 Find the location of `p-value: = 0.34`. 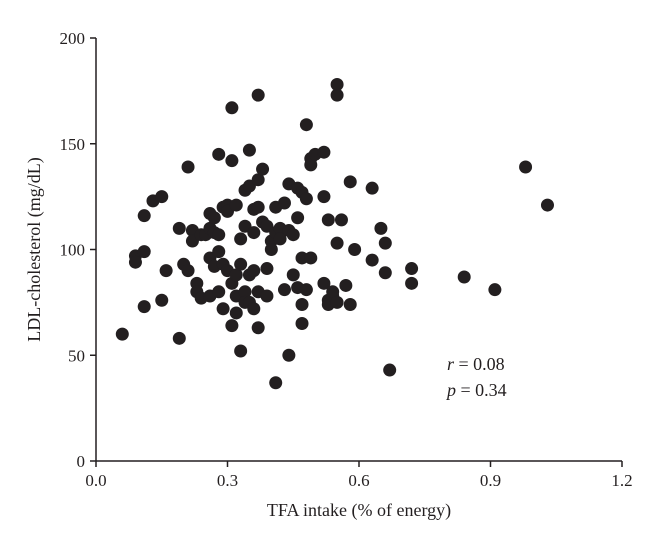

p-value: = 0.34 is located at coordinates (481, 390).